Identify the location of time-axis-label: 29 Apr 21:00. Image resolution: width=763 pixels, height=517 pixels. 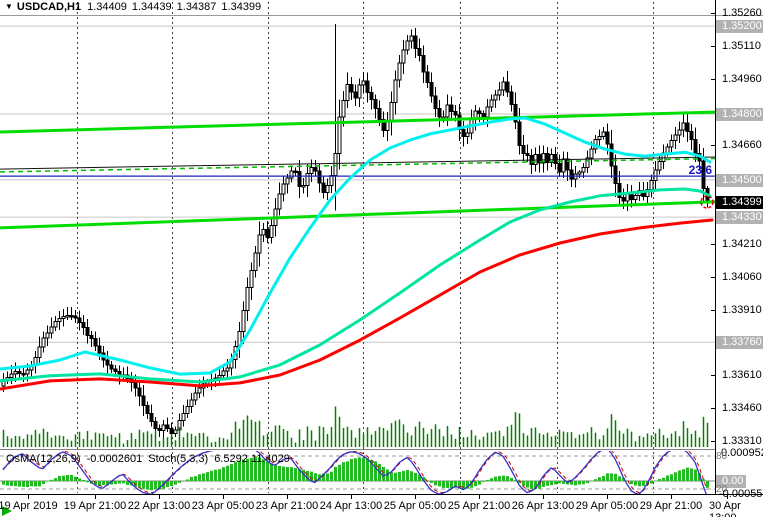
(671, 506).